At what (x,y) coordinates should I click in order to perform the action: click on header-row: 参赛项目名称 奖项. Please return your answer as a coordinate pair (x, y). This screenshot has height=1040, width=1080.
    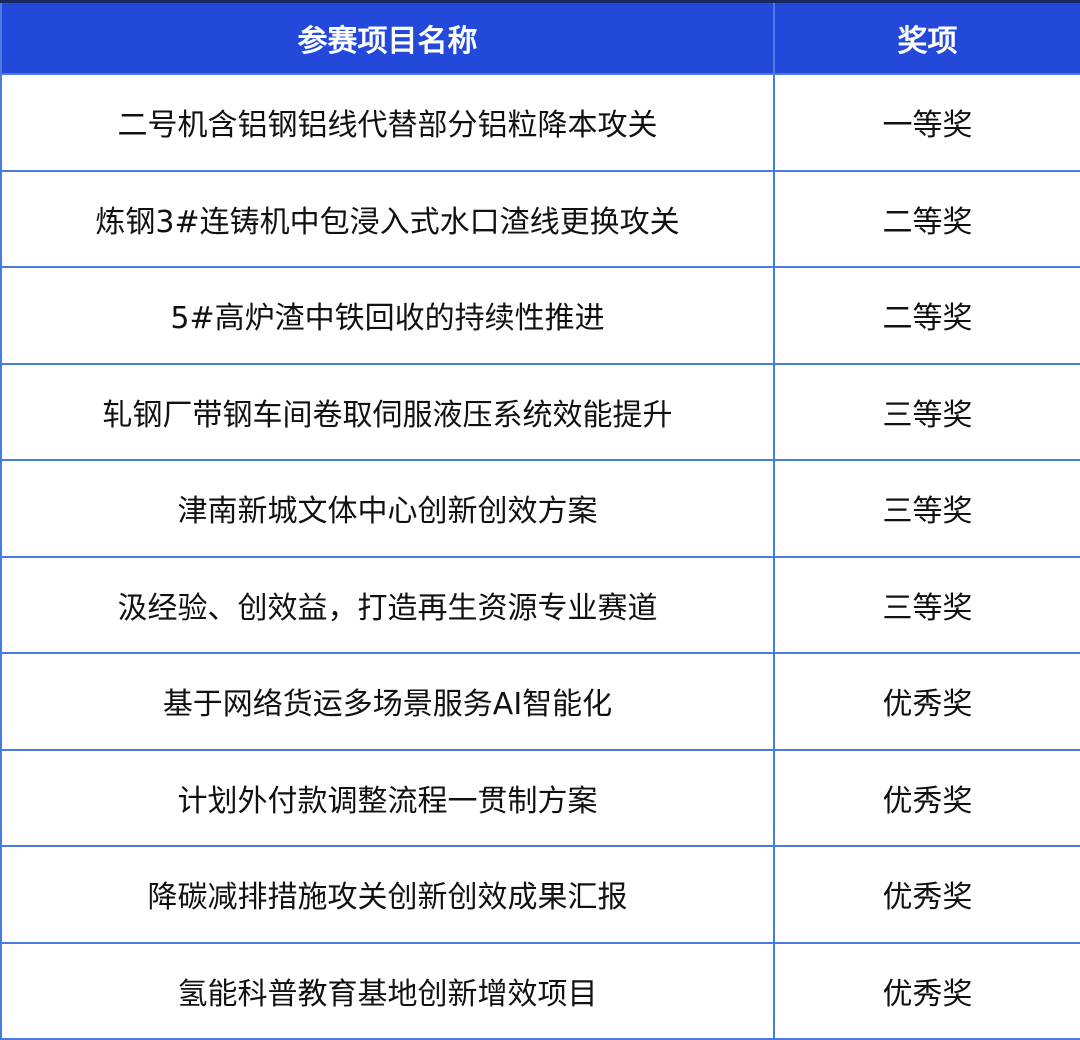
    Looking at the image, I should click on (540, 37).